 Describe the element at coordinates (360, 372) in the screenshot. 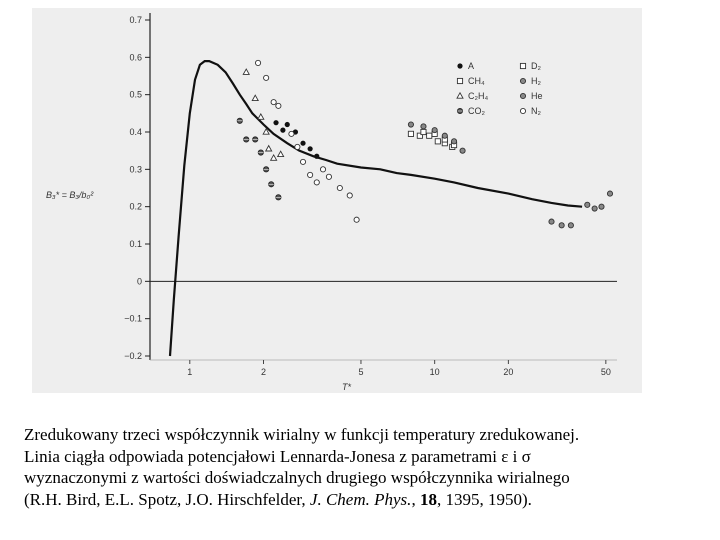

I see `x-tick-label: 5` at that location.